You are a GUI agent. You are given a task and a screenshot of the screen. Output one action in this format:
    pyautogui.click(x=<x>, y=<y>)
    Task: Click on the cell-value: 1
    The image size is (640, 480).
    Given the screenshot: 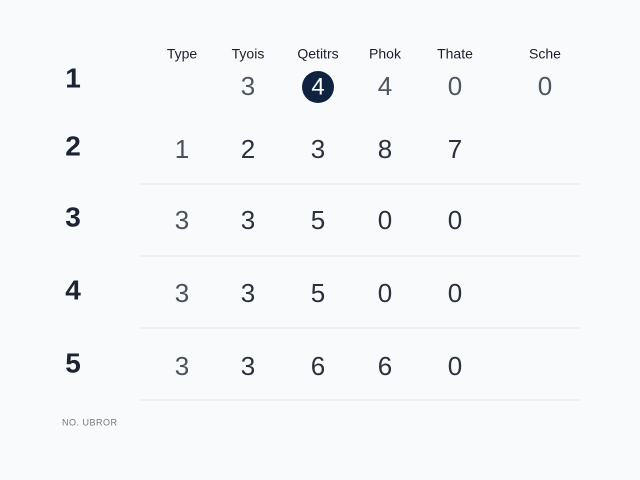 What is the action you would take?
    pyautogui.click(x=182, y=149)
    